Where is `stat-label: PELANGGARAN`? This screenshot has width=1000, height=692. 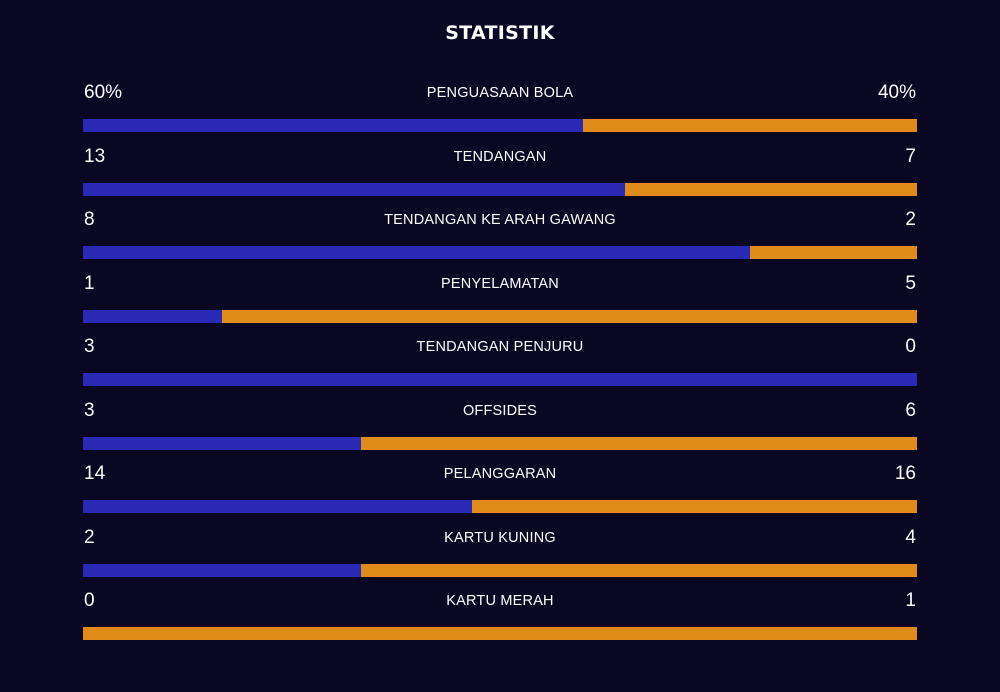 stat-label: PELANGGARAN is located at coordinates (500, 474).